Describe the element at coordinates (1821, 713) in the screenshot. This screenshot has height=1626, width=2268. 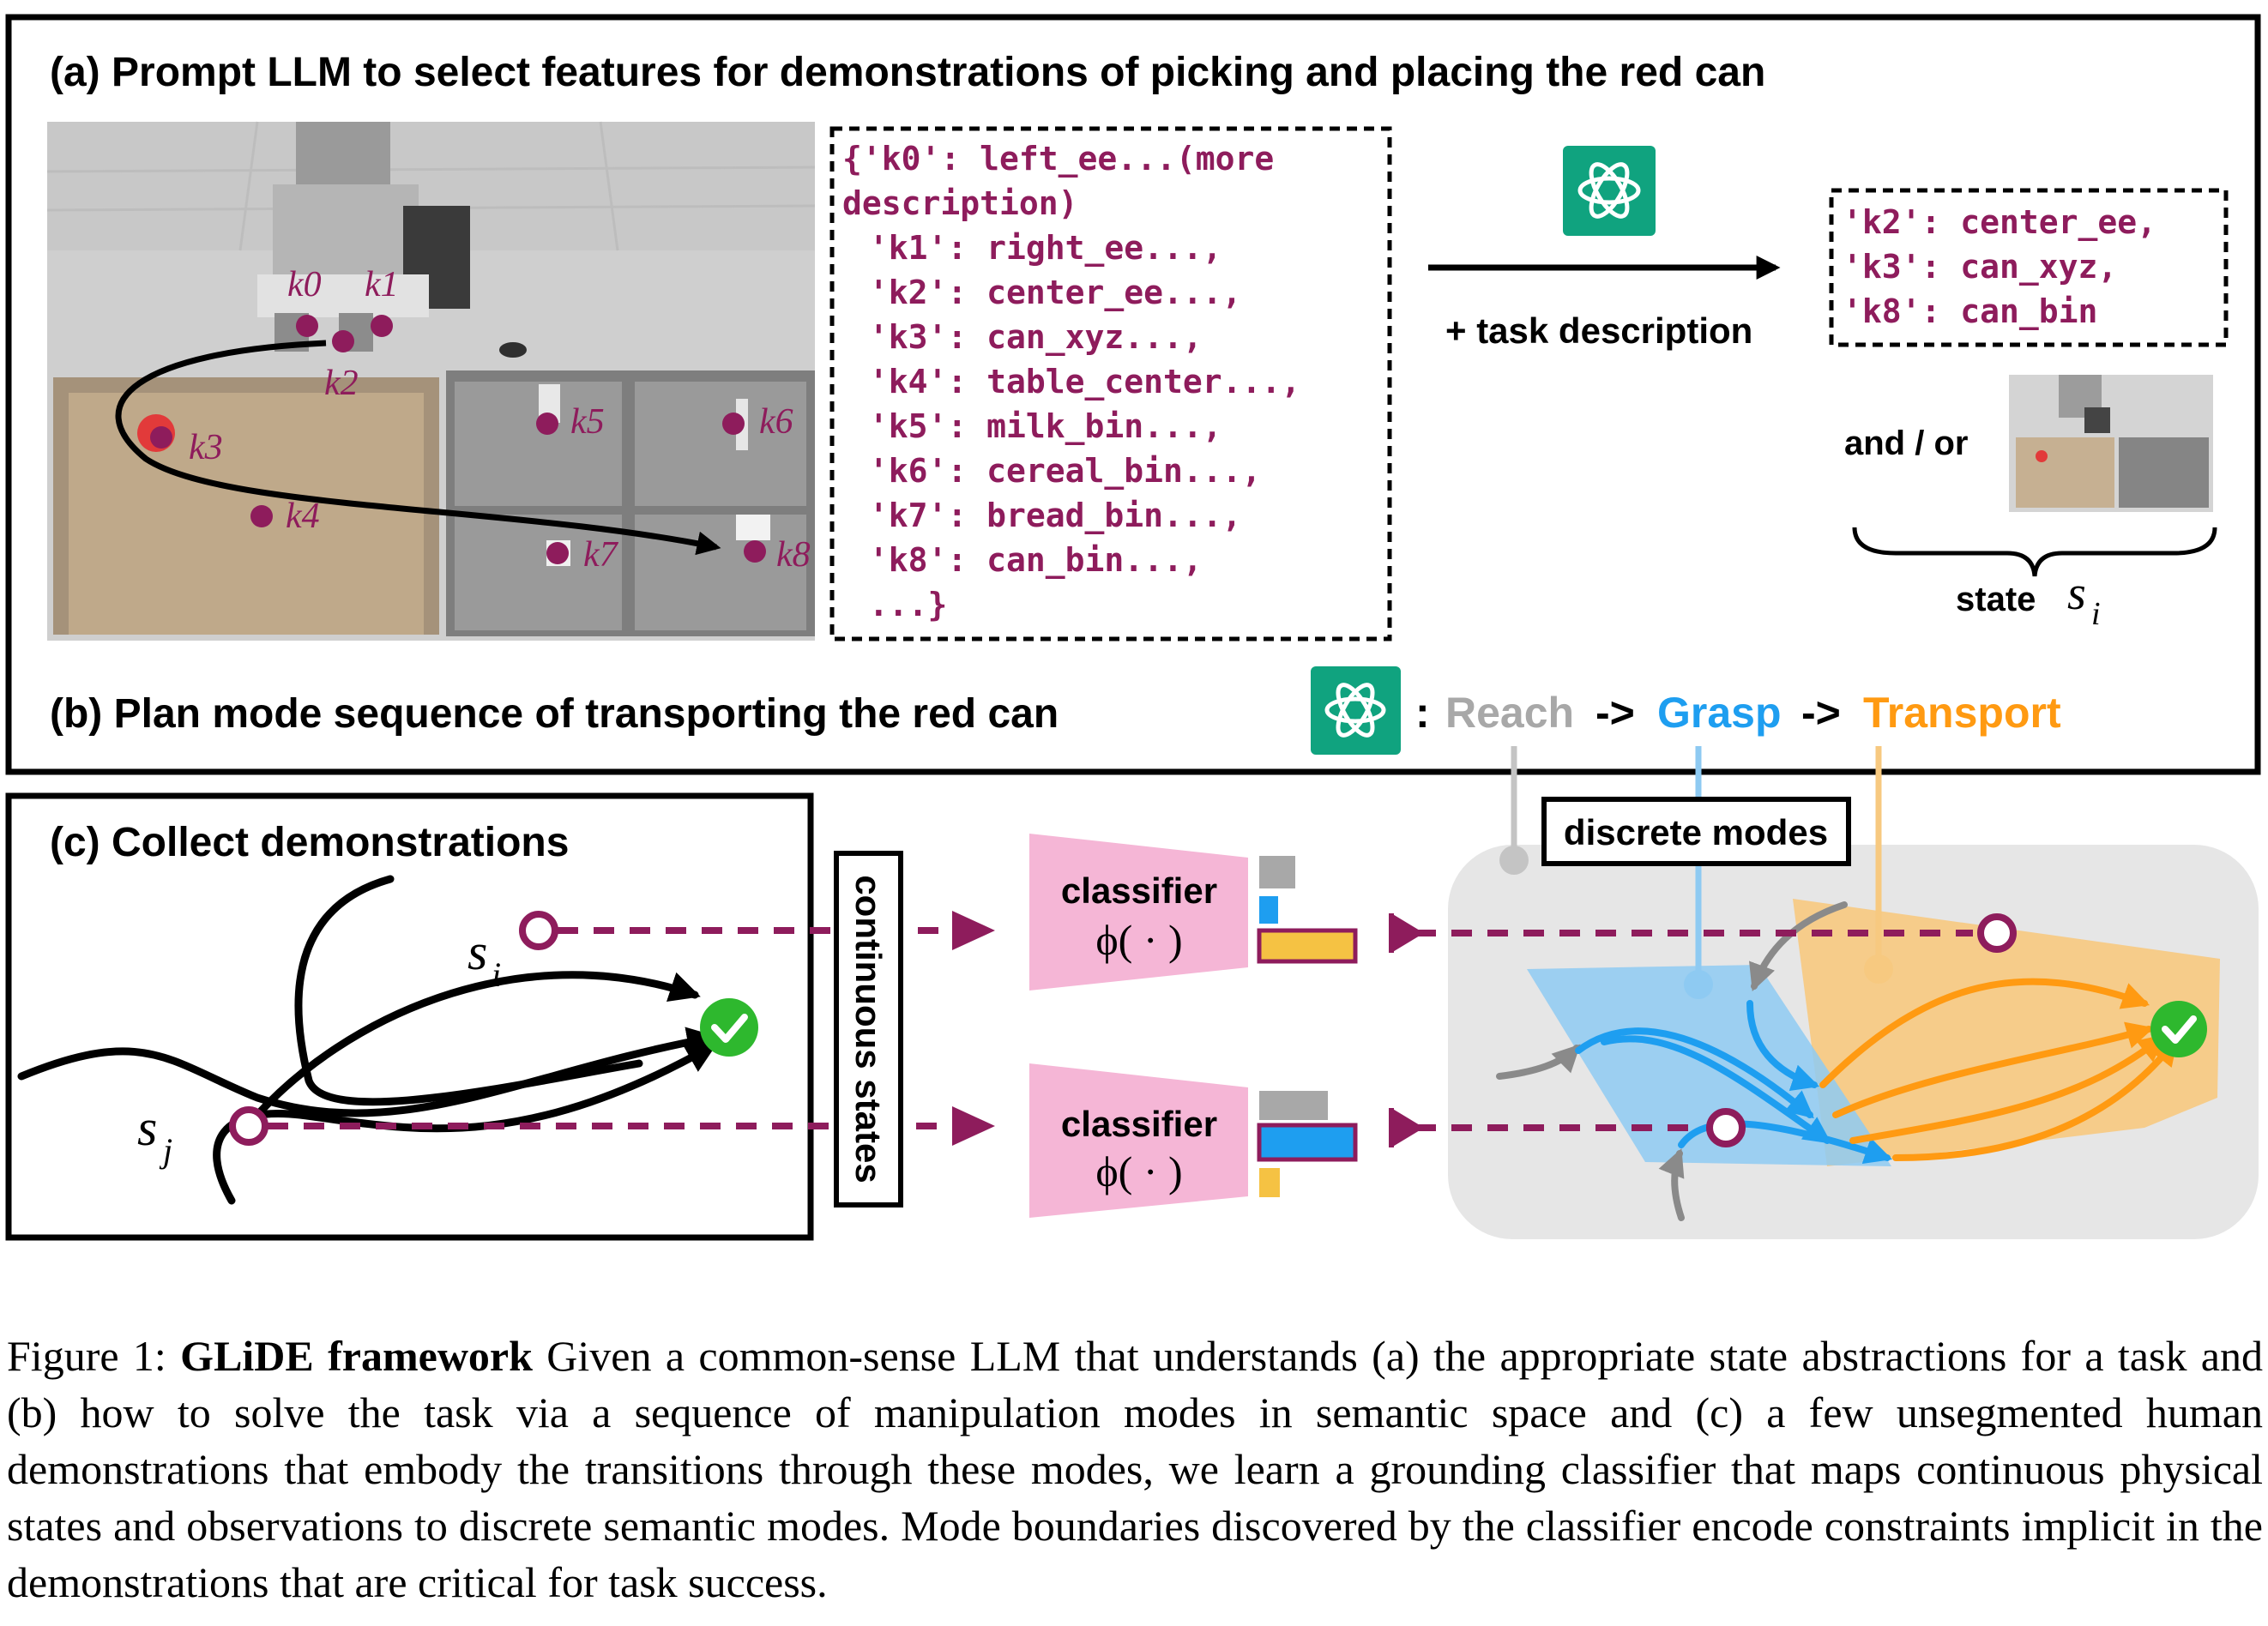
I see `mode-arrow: ->` at that location.